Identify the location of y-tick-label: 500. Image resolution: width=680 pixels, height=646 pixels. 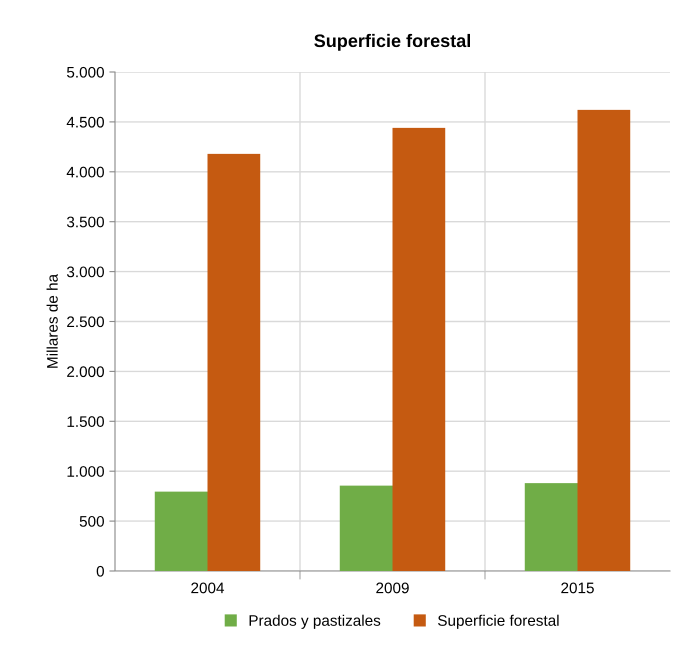
(92, 521).